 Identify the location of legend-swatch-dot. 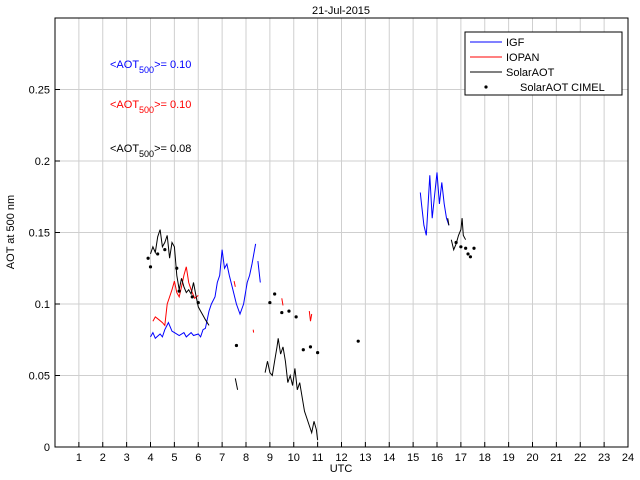
(486, 87).